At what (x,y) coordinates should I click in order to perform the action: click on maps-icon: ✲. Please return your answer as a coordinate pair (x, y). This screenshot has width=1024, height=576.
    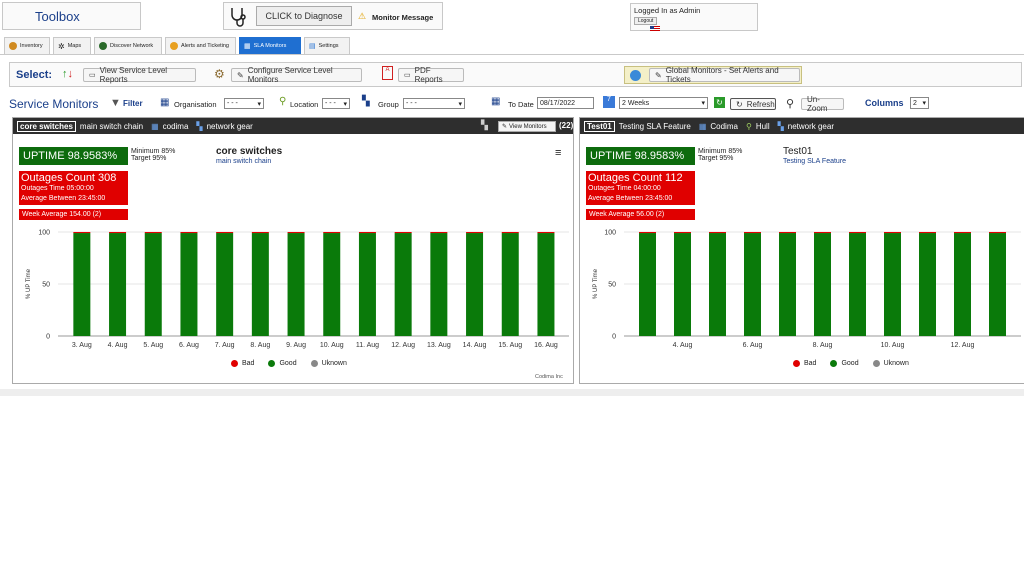
    Looking at the image, I should click on (61, 46).